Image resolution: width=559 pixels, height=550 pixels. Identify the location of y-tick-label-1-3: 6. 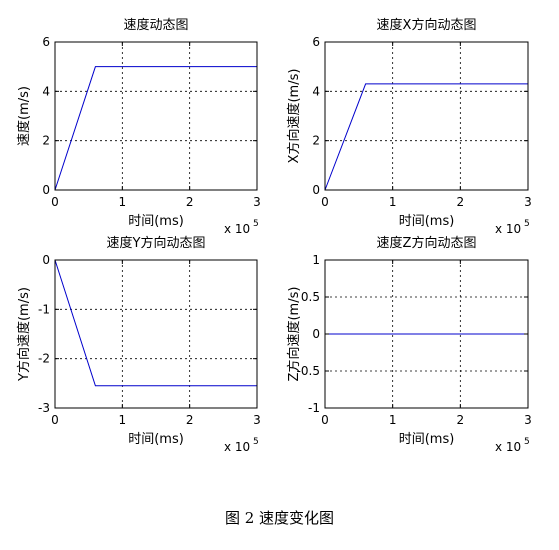
(46, 42).